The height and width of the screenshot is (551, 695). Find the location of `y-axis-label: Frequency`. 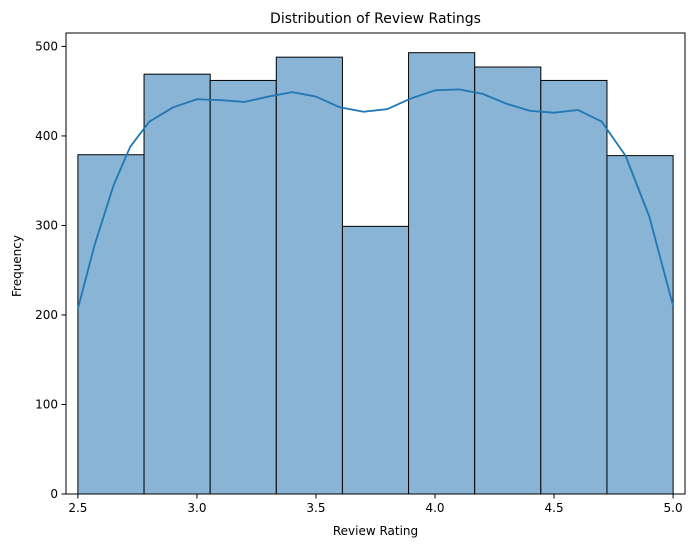

y-axis-label: Frequency is located at coordinates (17, 266).